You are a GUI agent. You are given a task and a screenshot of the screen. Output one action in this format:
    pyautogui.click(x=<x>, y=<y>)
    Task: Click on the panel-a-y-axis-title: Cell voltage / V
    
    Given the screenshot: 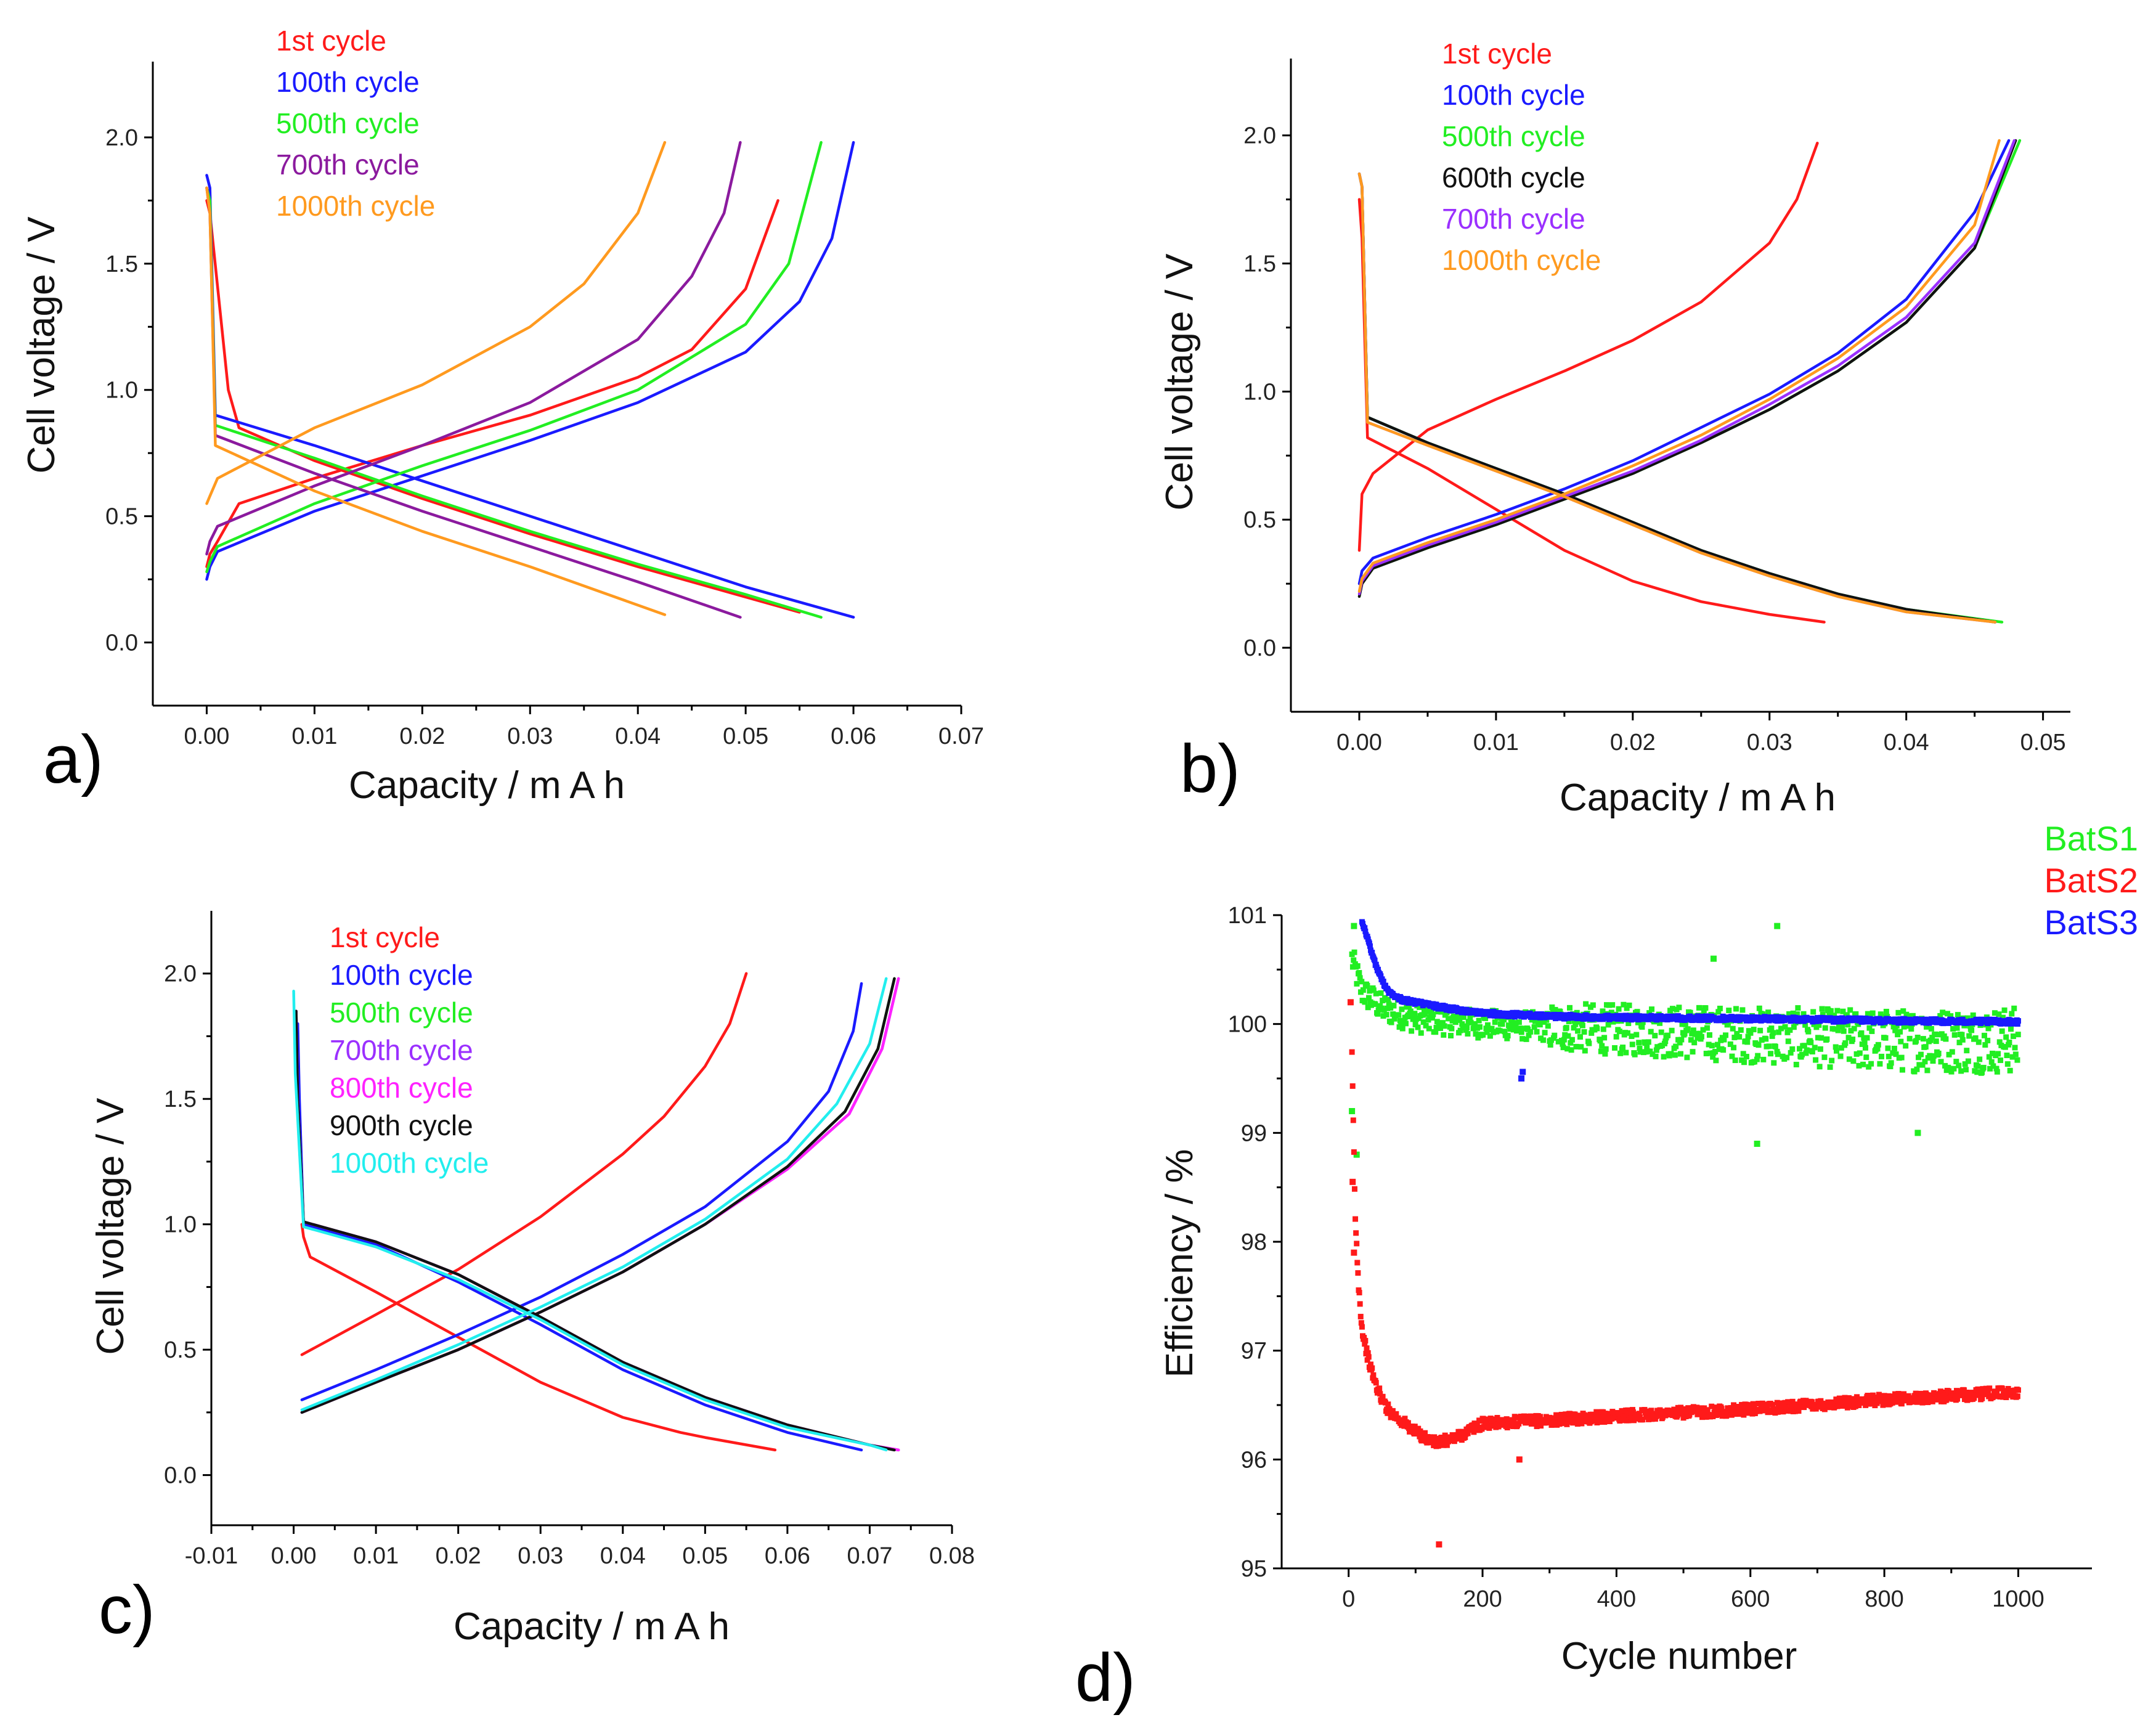 What is the action you would take?
    pyautogui.click(x=41, y=345)
    